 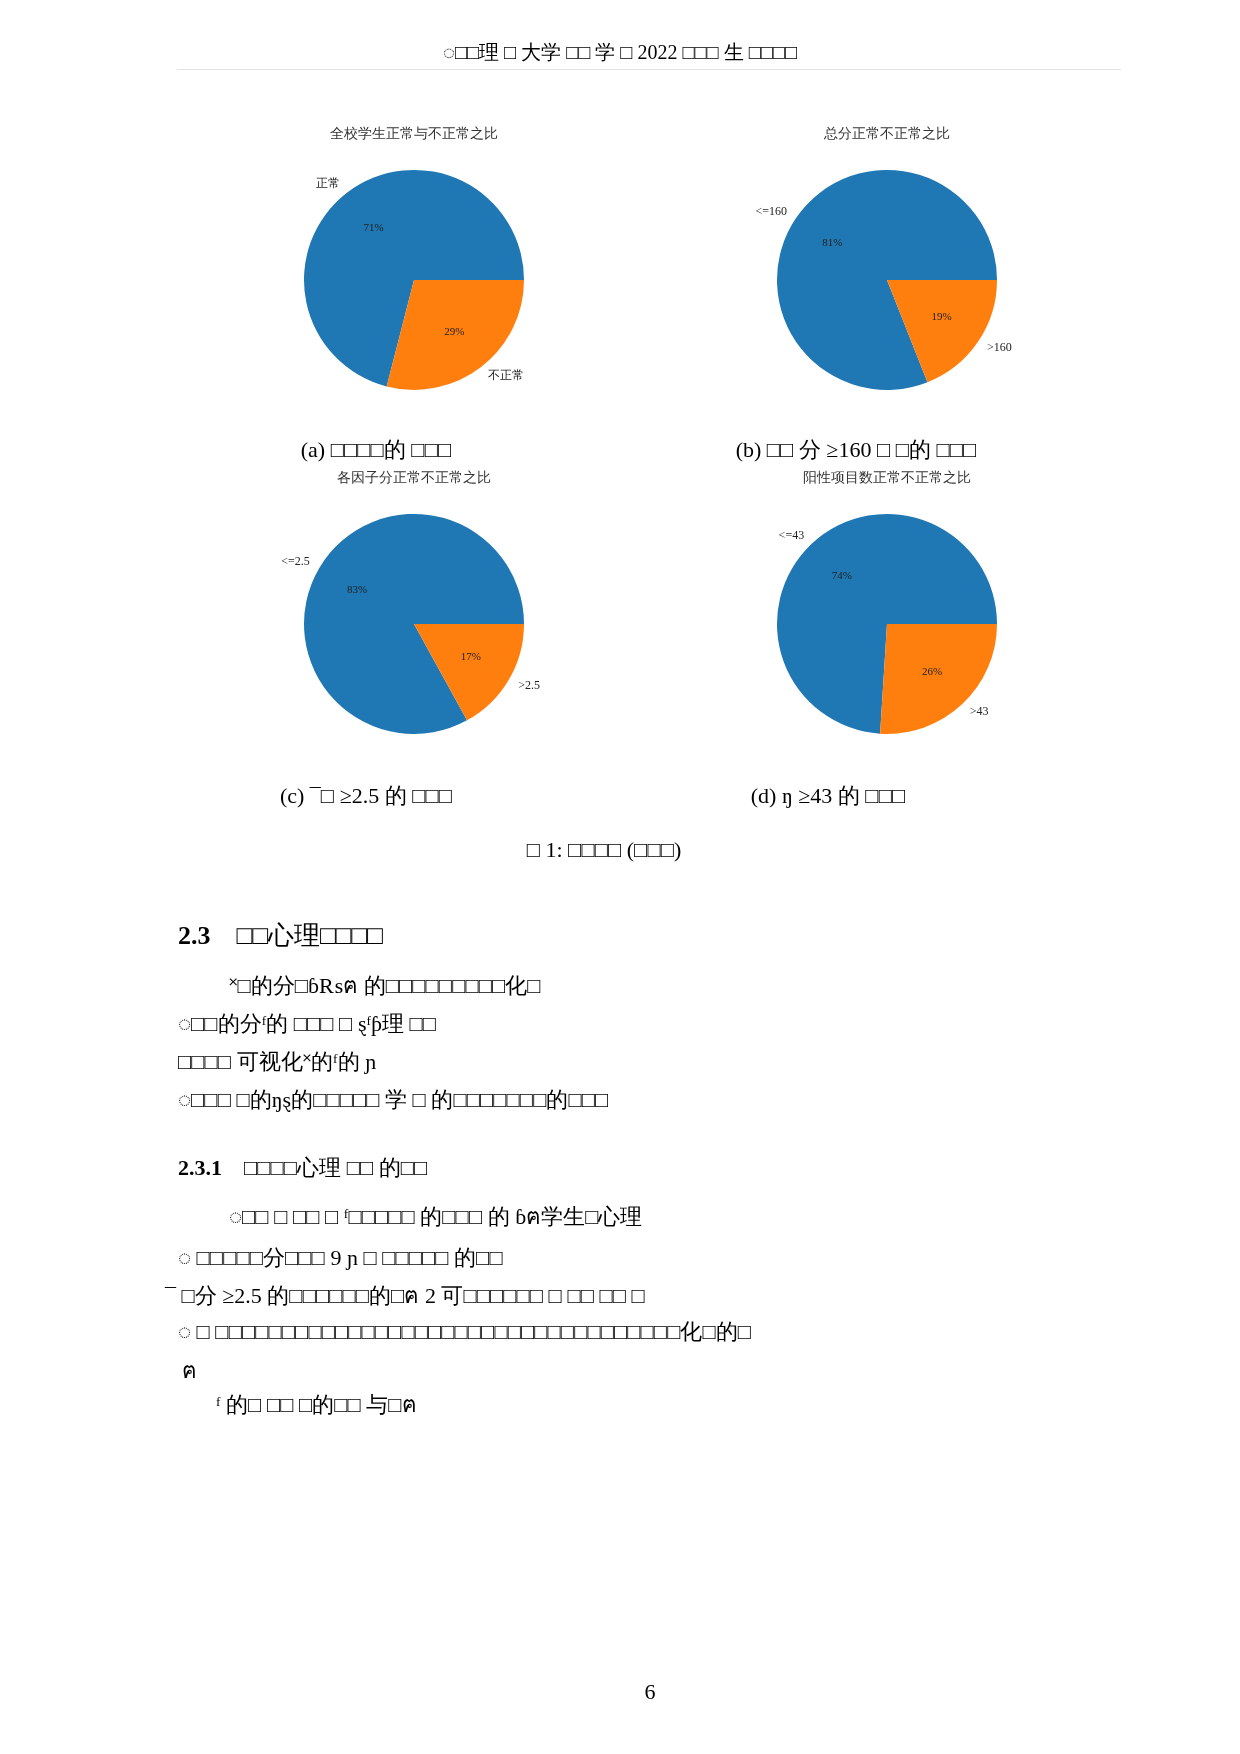 What do you see at coordinates (604, 850) in the screenshot?
I see `text: □ 1: □□□□ (□□□)` at bounding box center [604, 850].